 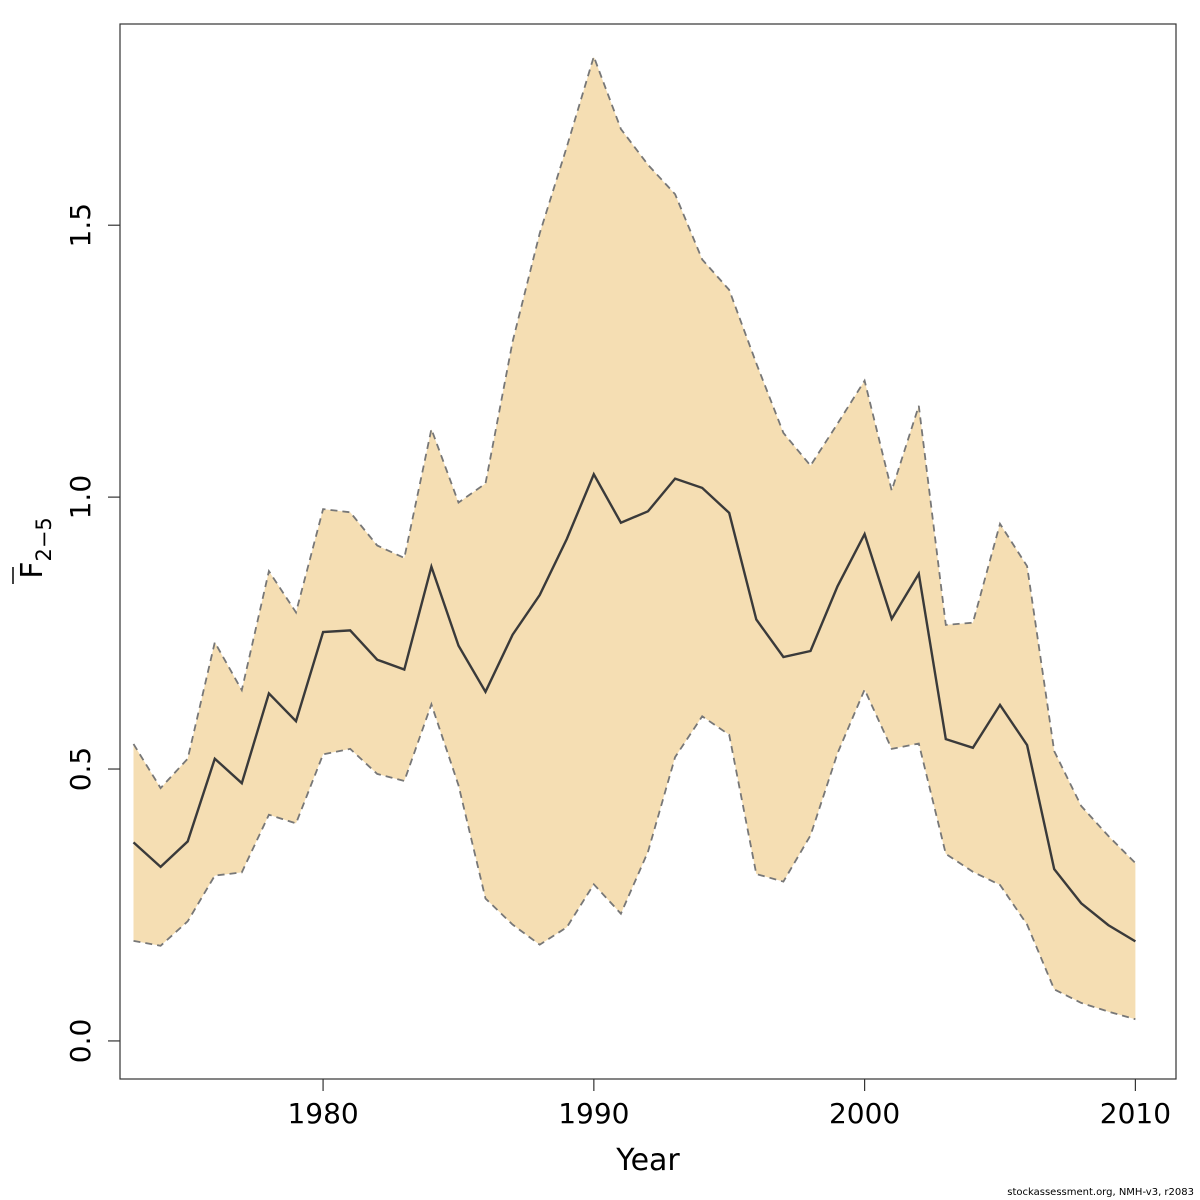 I want to click on y-axis-title-main: F, so click(x=32, y=570).